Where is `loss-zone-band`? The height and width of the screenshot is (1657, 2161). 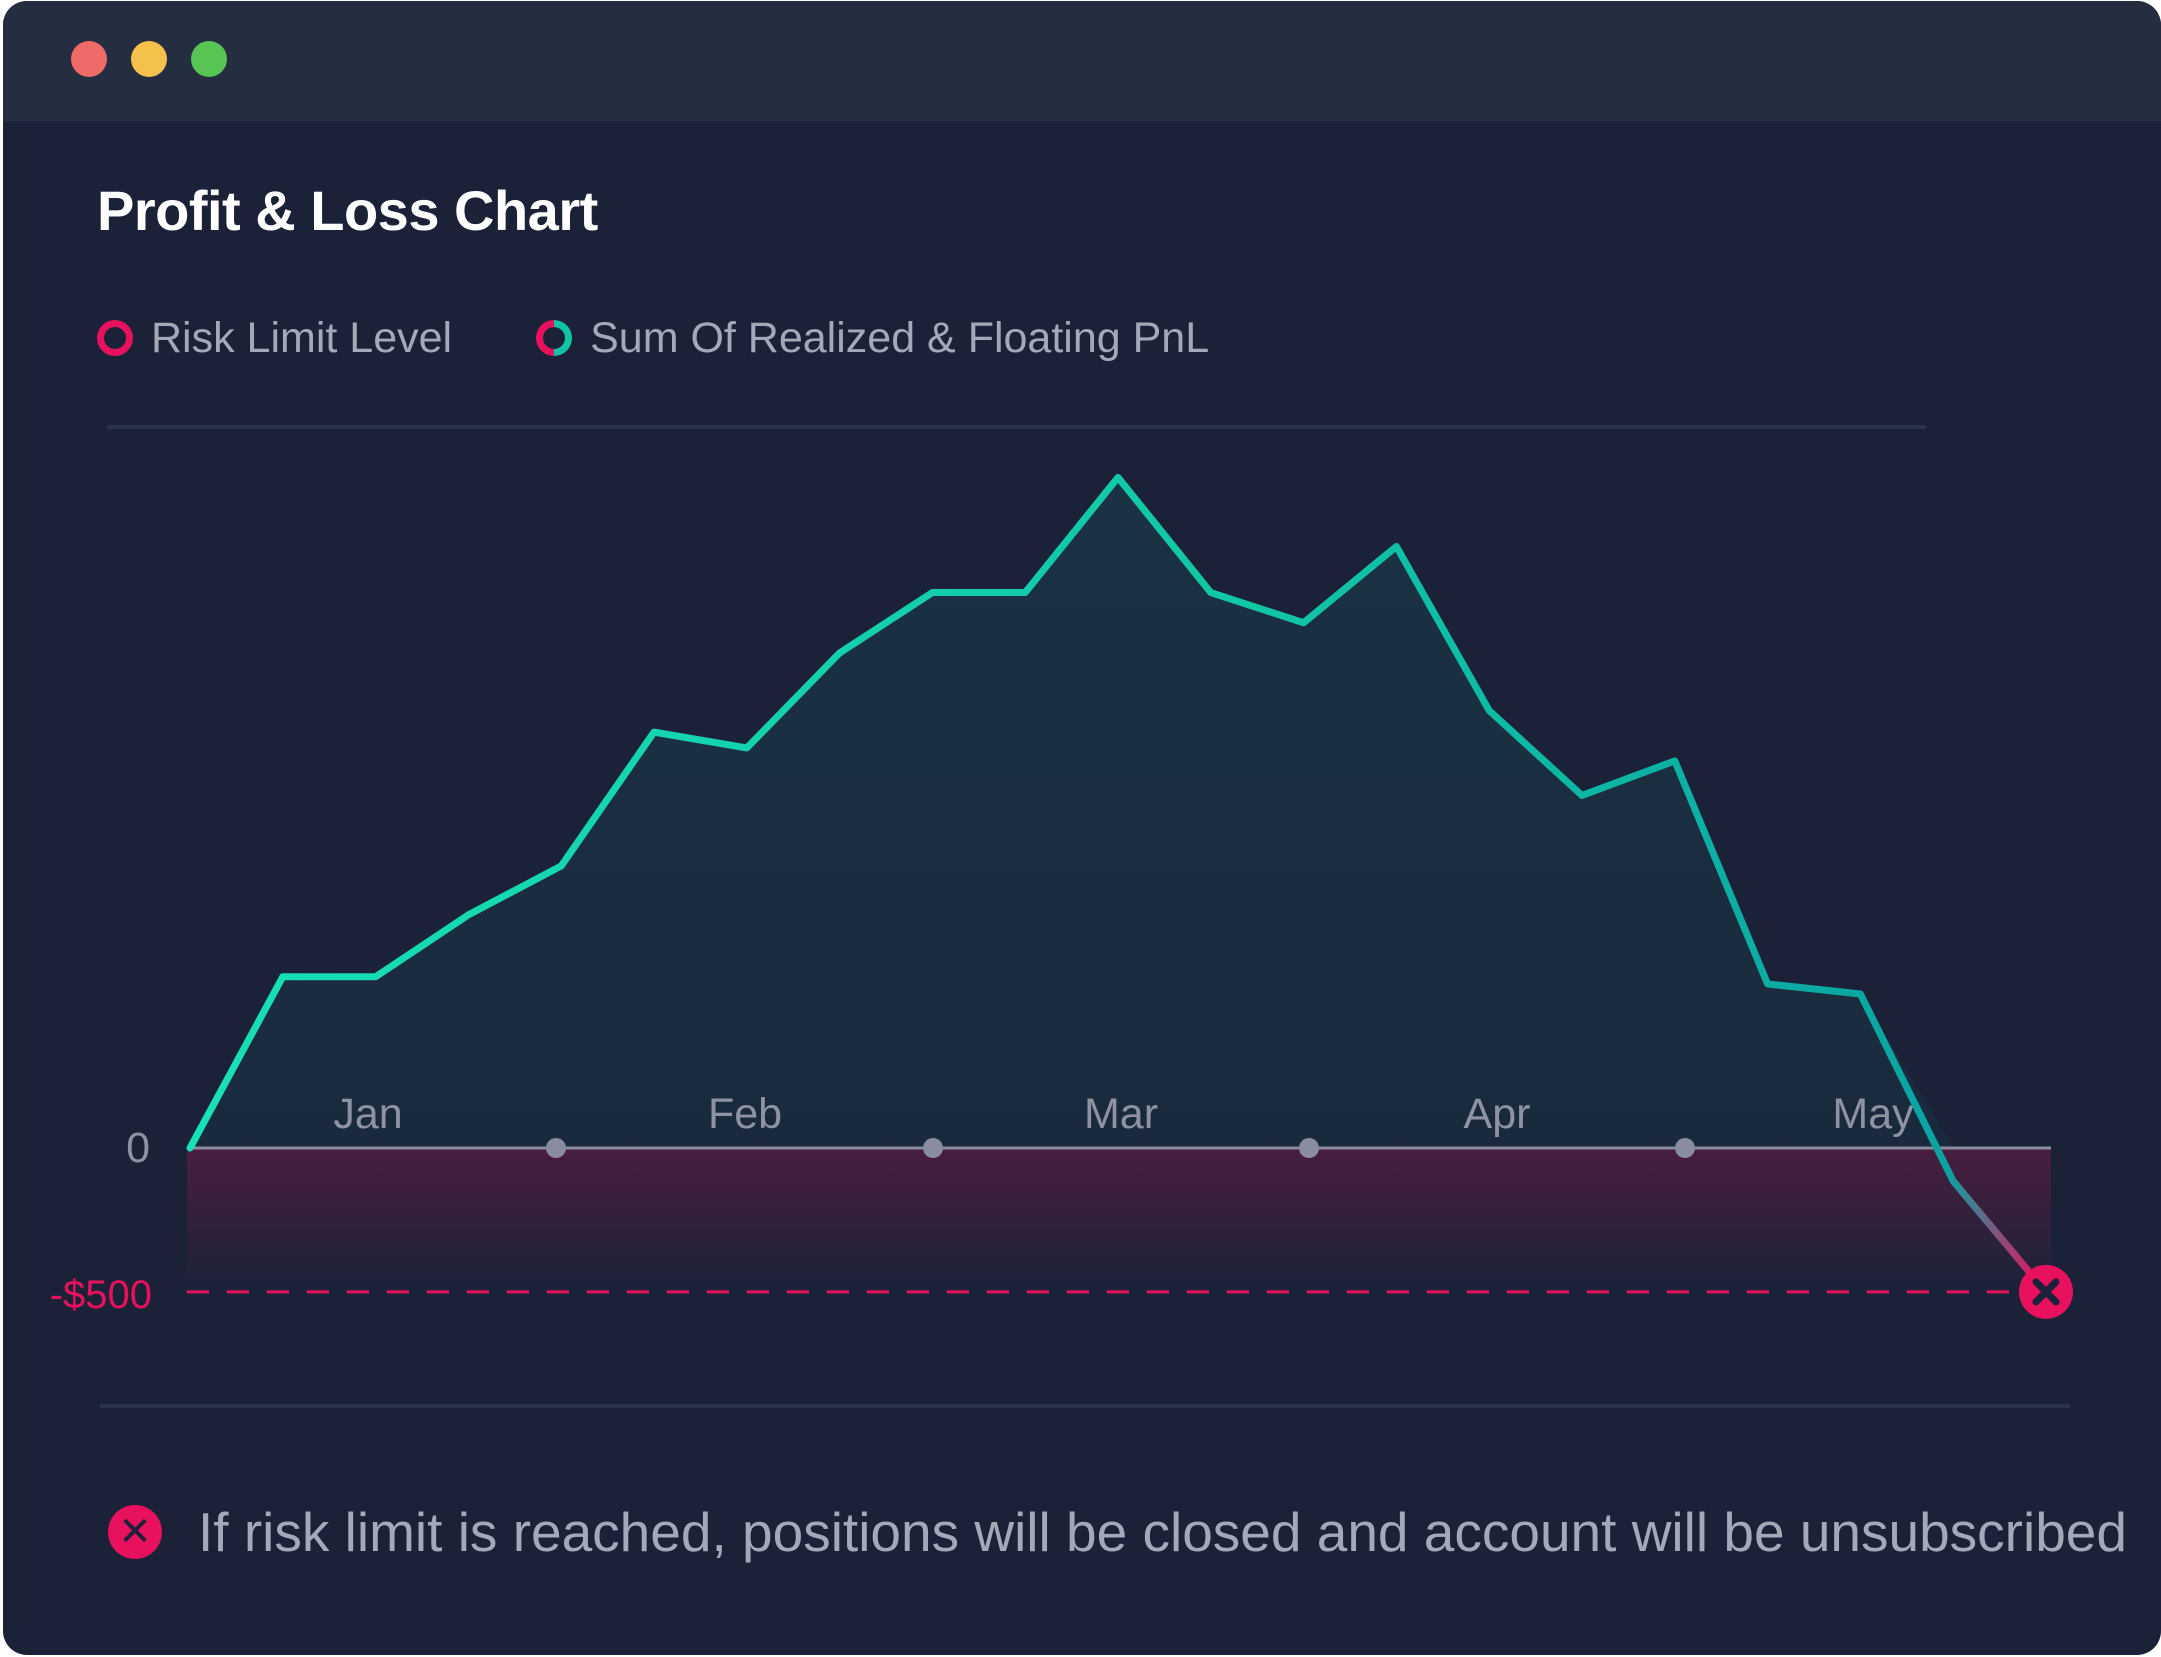 loss-zone-band is located at coordinates (1119, 1219).